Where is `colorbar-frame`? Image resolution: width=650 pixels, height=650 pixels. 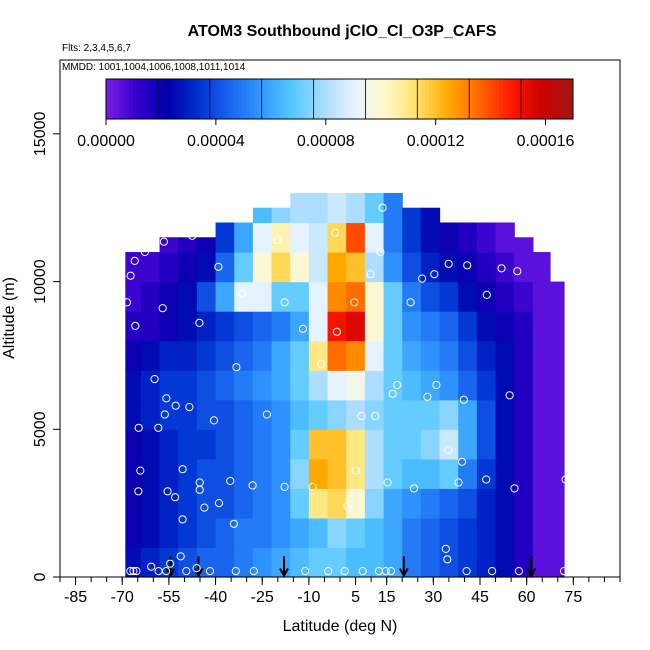
colorbar-frame is located at coordinates (339, 99).